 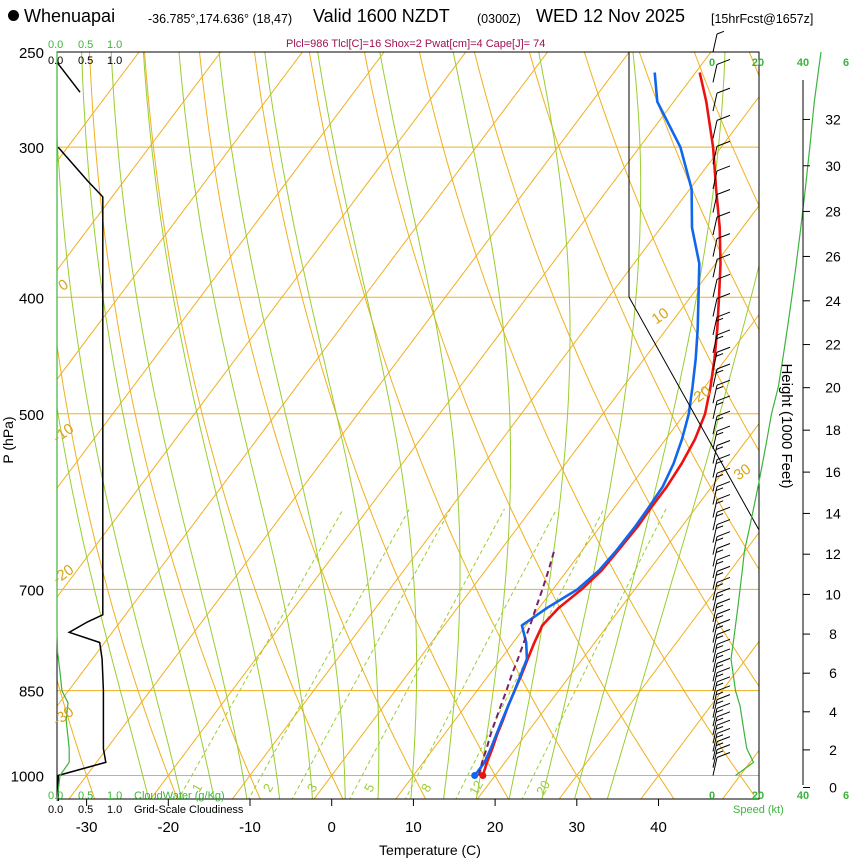 What do you see at coordinates (611, 16) in the screenshot?
I see `forecast-date: WED 12 Nov 2025` at bounding box center [611, 16].